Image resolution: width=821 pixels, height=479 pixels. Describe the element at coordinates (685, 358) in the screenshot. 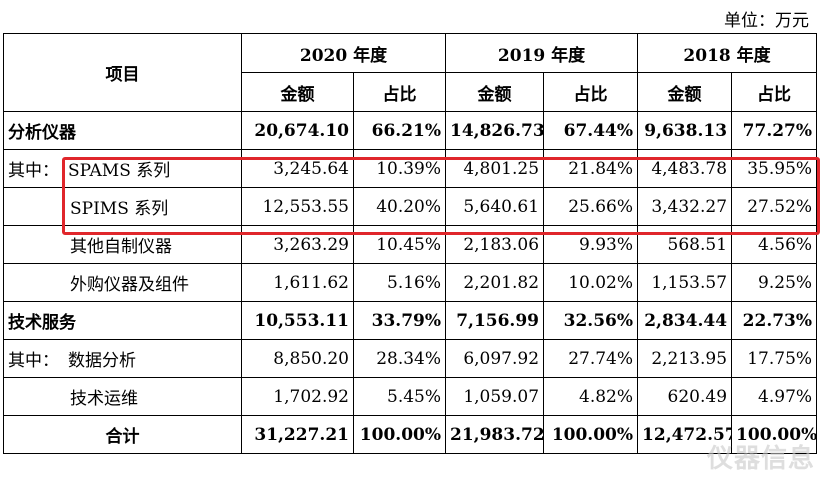

I see `cell-amount: 2,213.95` at that location.